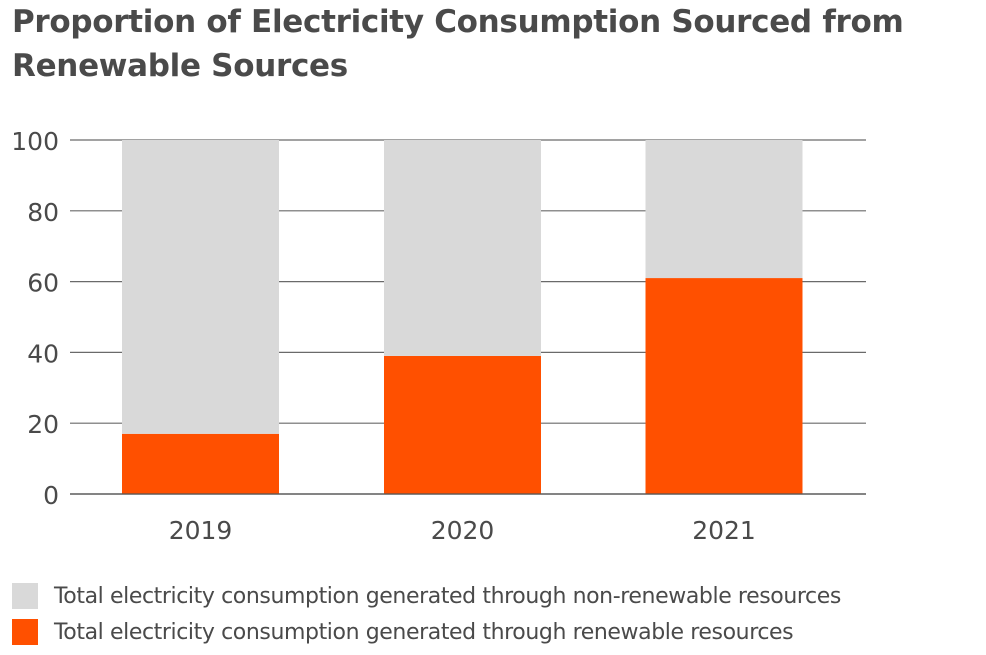 The width and height of the screenshot is (986, 655). Describe the element at coordinates (200, 287) in the screenshot. I see `bar-non-renewable-2019` at that location.